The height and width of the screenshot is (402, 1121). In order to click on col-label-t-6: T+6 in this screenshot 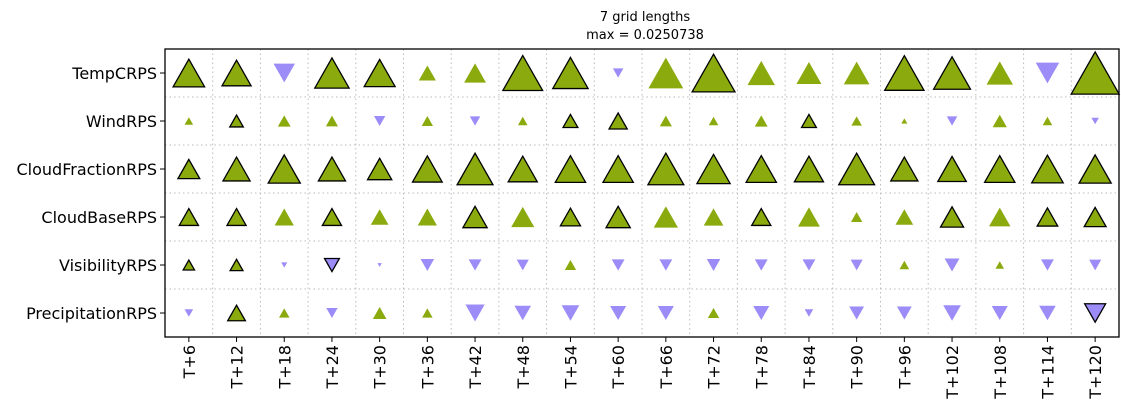, I will do `click(189, 362)`.